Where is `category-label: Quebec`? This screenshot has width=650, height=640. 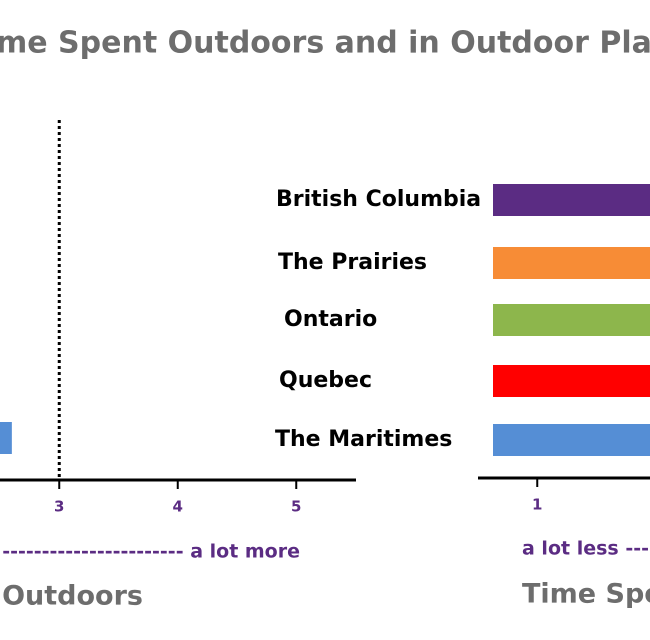 category-label: Quebec is located at coordinates (325, 380).